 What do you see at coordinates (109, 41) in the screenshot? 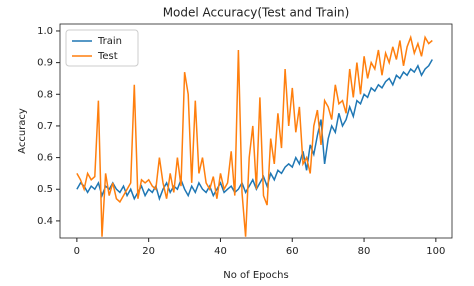
I see `legend-label: Train` at bounding box center [109, 41].